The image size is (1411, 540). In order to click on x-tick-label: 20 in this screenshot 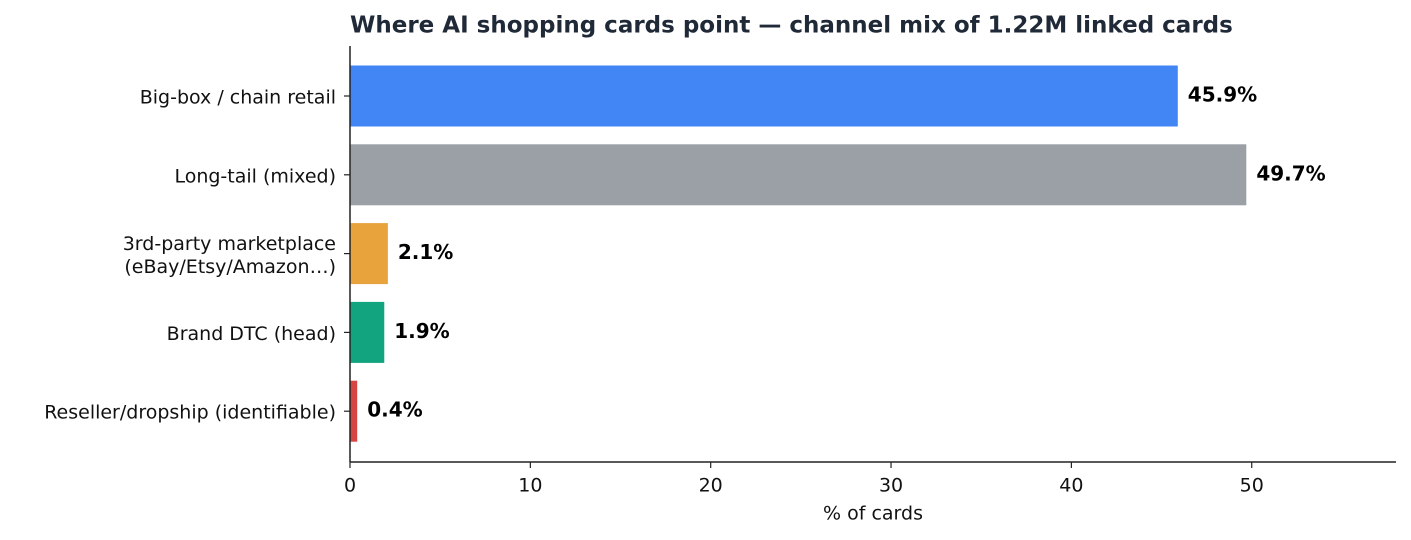, I will do `click(711, 486)`.